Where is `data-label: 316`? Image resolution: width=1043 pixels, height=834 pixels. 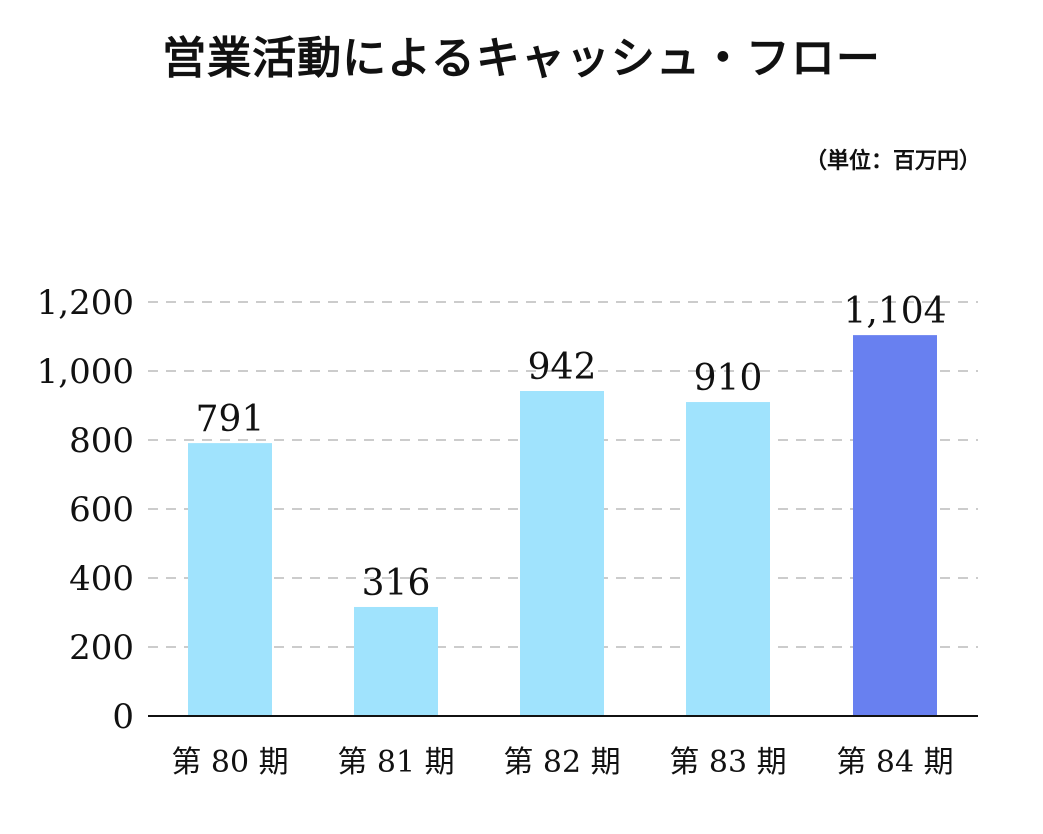
data-label: 316 is located at coordinates (396, 583).